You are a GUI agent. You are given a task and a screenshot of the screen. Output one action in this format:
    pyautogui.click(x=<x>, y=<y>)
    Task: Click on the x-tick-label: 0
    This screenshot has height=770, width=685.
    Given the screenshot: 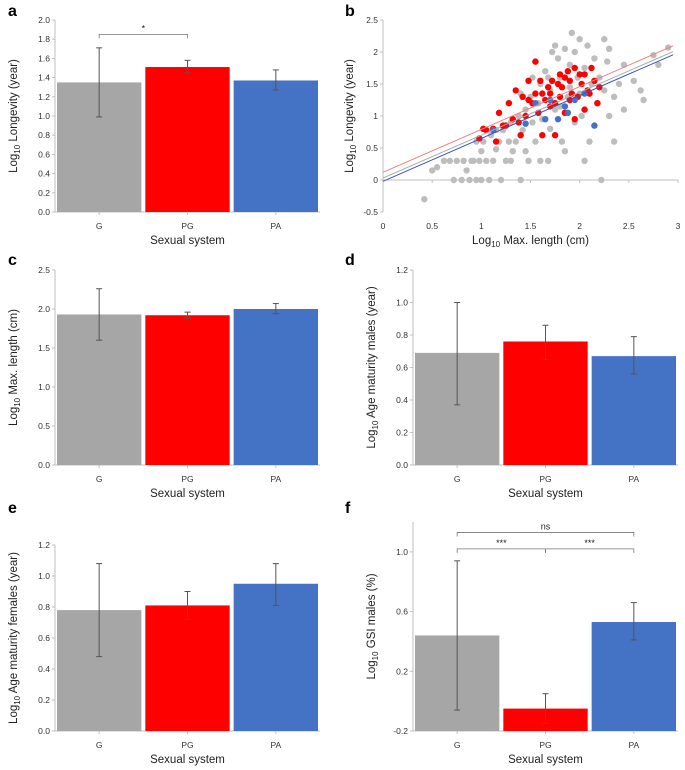 What is the action you would take?
    pyautogui.click(x=383, y=226)
    